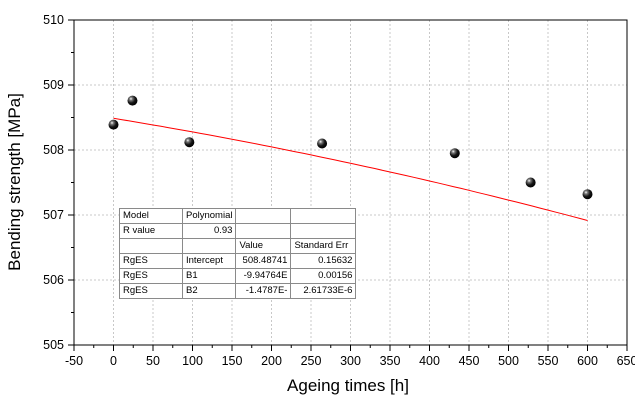 The image size is (635, 399). I want to click on y-tick-label: 508, so click(53, 150).